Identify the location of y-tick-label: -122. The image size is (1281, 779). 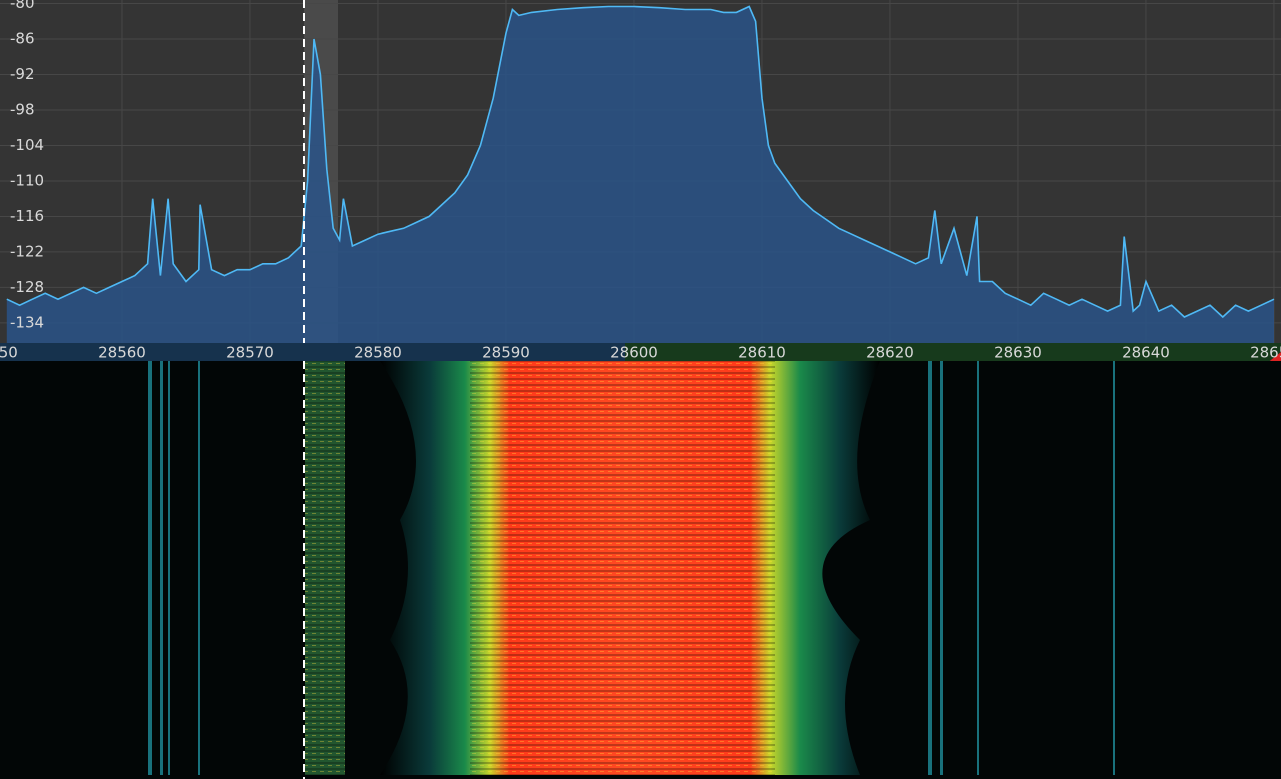
(27, 251).